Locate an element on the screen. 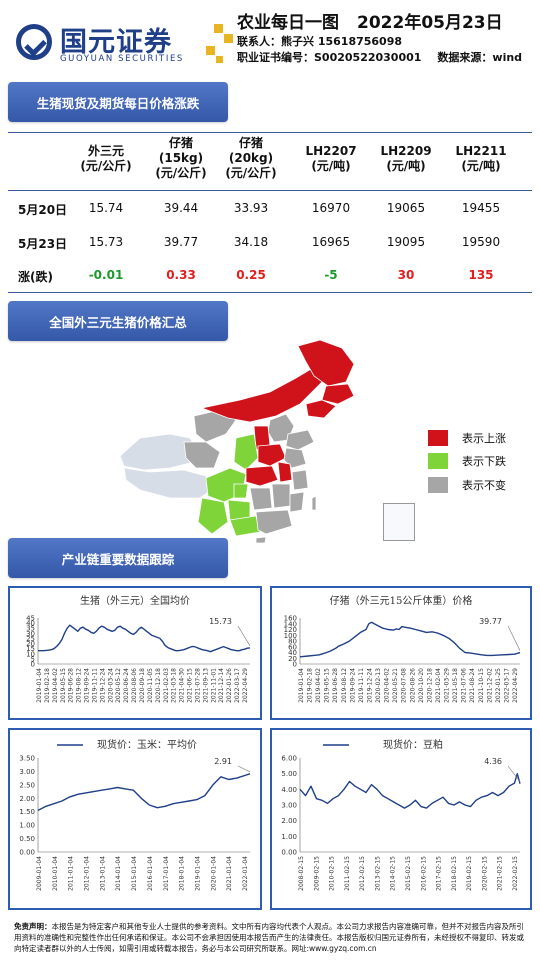 The image size is (540, 960). x-tick-label: 2019-12-24 is located at coordinates (102, 685).